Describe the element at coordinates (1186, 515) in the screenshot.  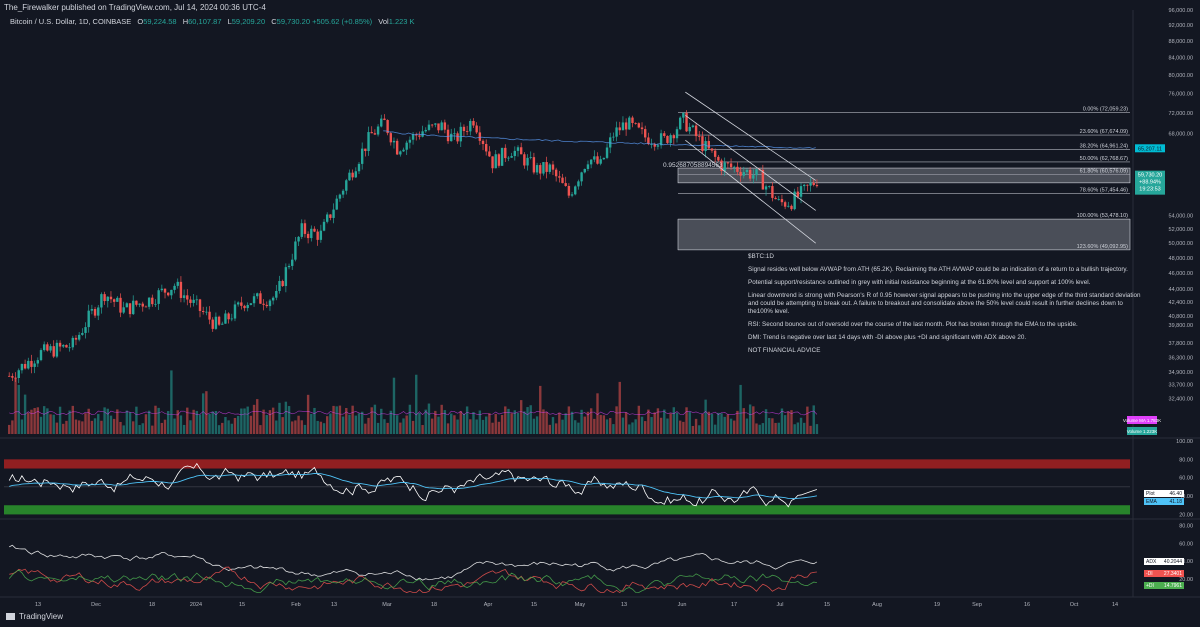
I see `rsi-tick: 20.00` at that location.